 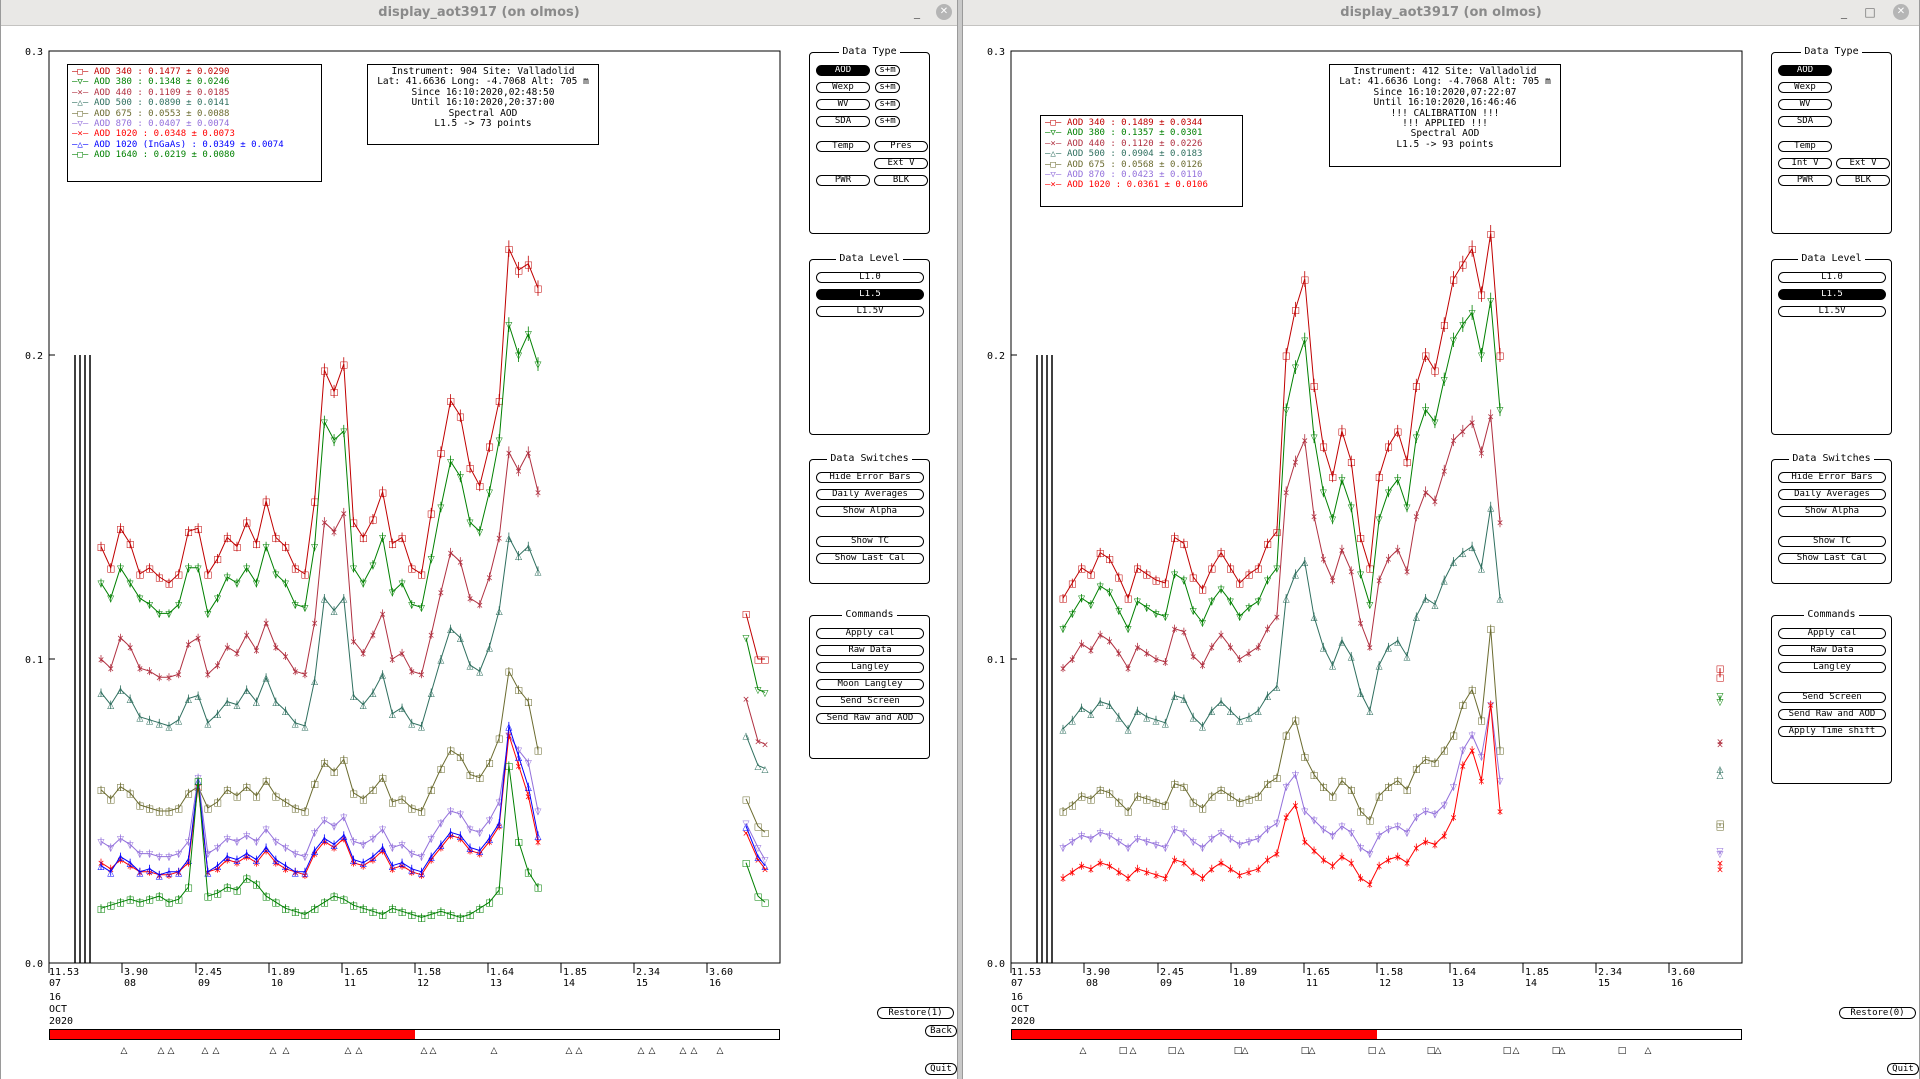 I want to click on restore-button: Restore(1), so click(x=915, y=1013).